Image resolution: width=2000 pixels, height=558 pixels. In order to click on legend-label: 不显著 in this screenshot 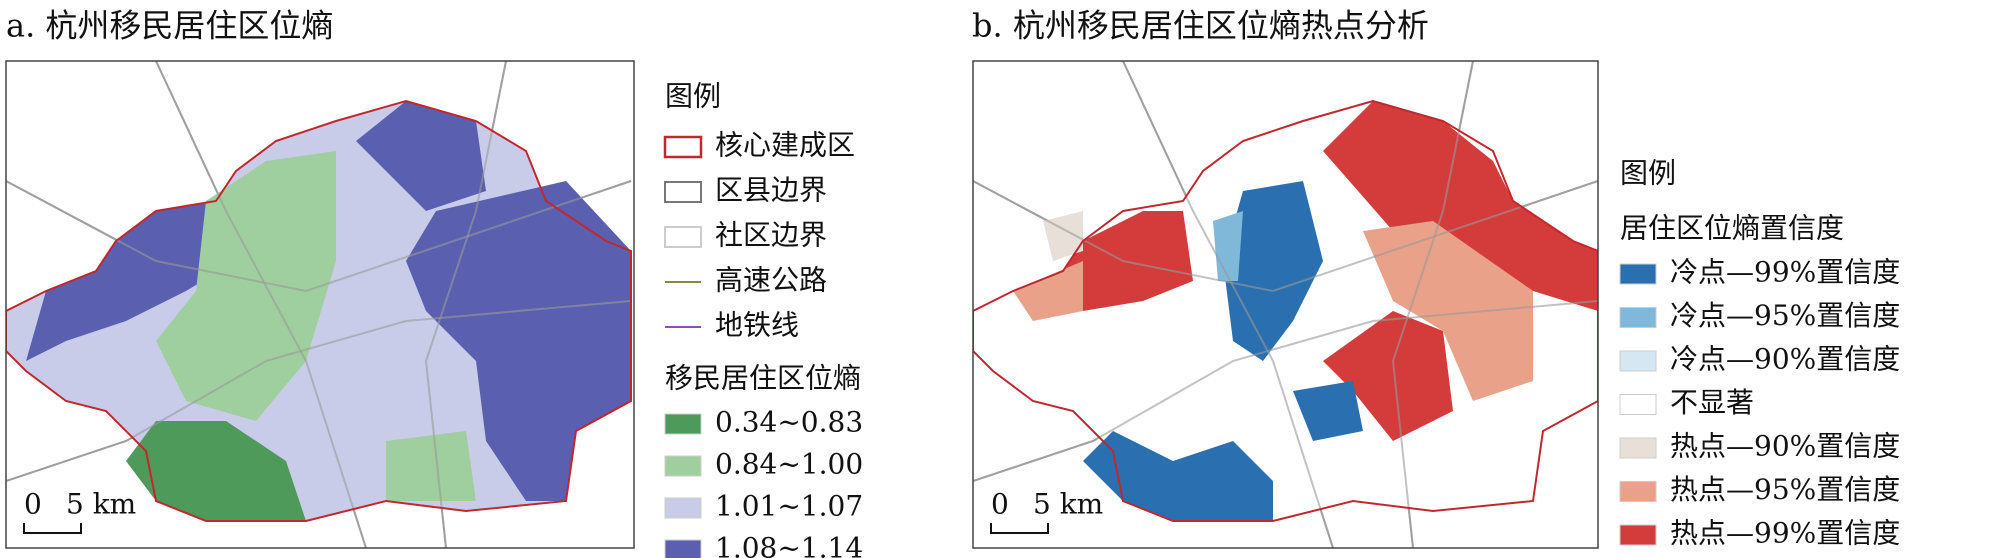, I will do `click(1712, 402)`.